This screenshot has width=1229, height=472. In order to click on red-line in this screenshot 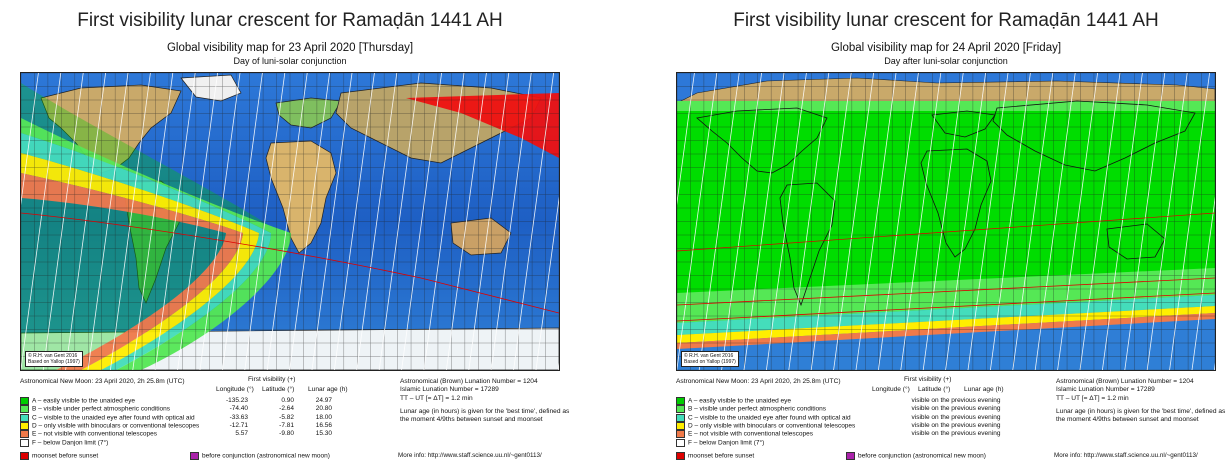, I will do `click(946, 291)`.